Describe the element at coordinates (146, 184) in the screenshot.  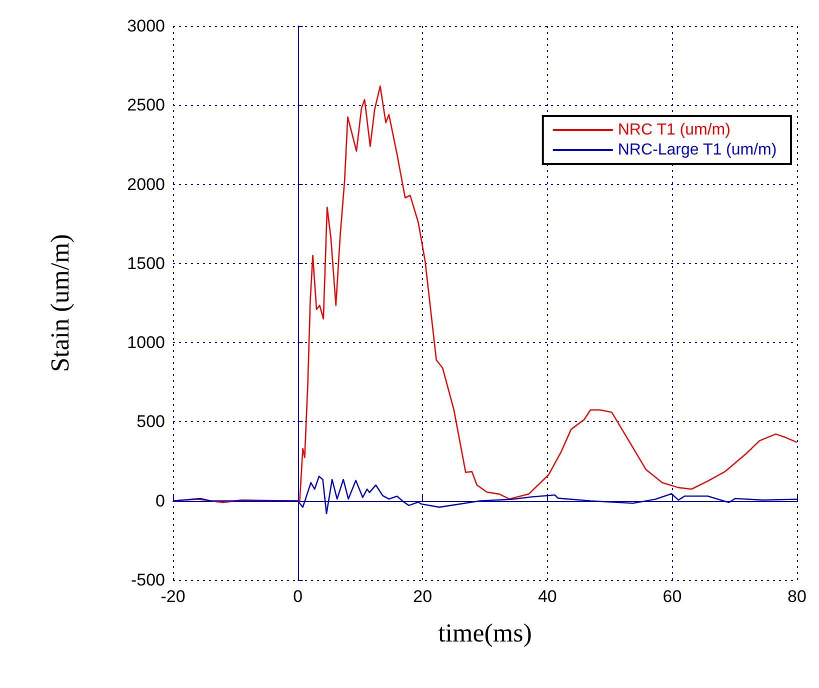
I see `y-tick-label: 2000` at that location.